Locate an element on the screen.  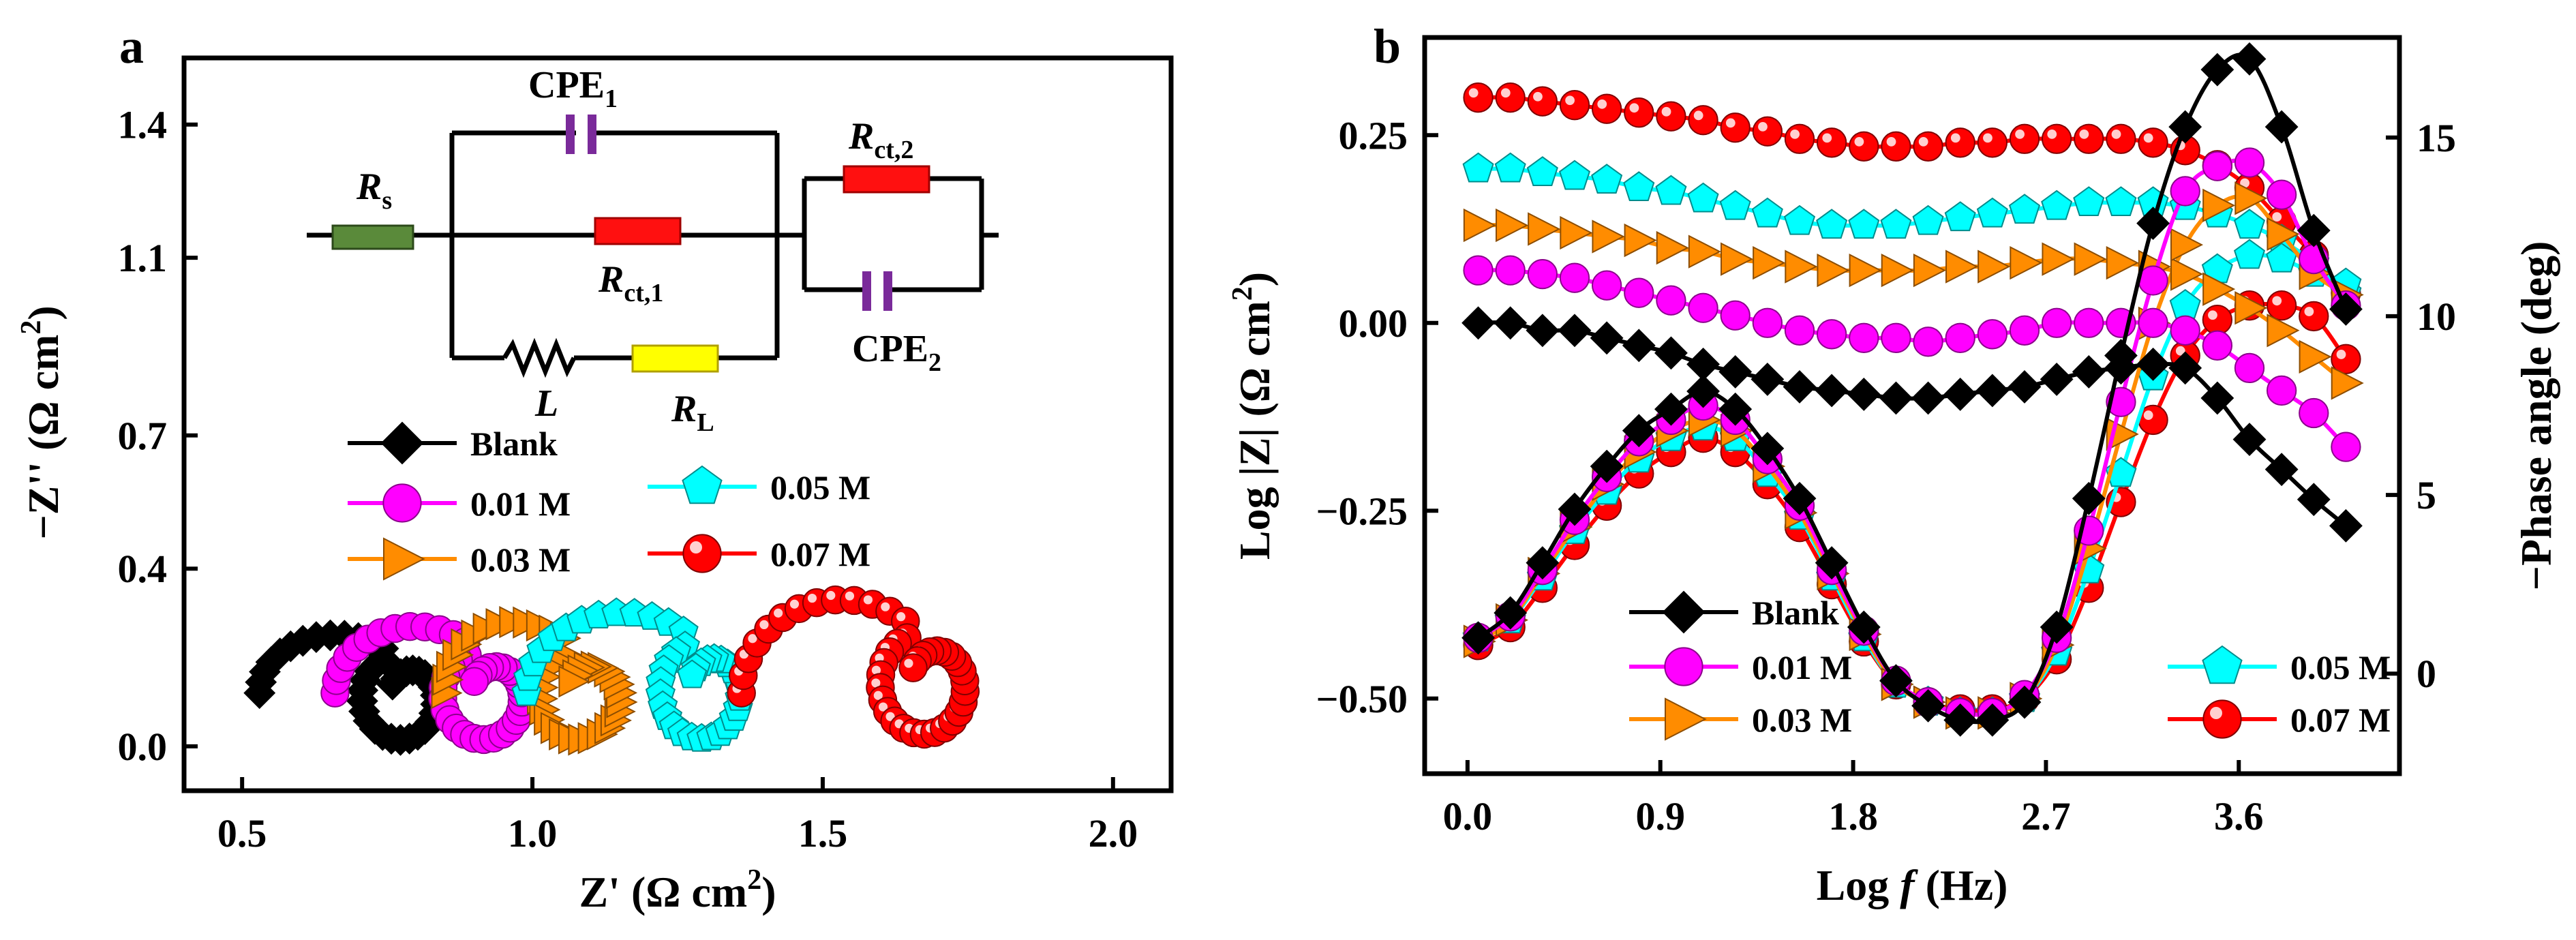
legend-marker-m001 is located at coordinates (1683, 666).